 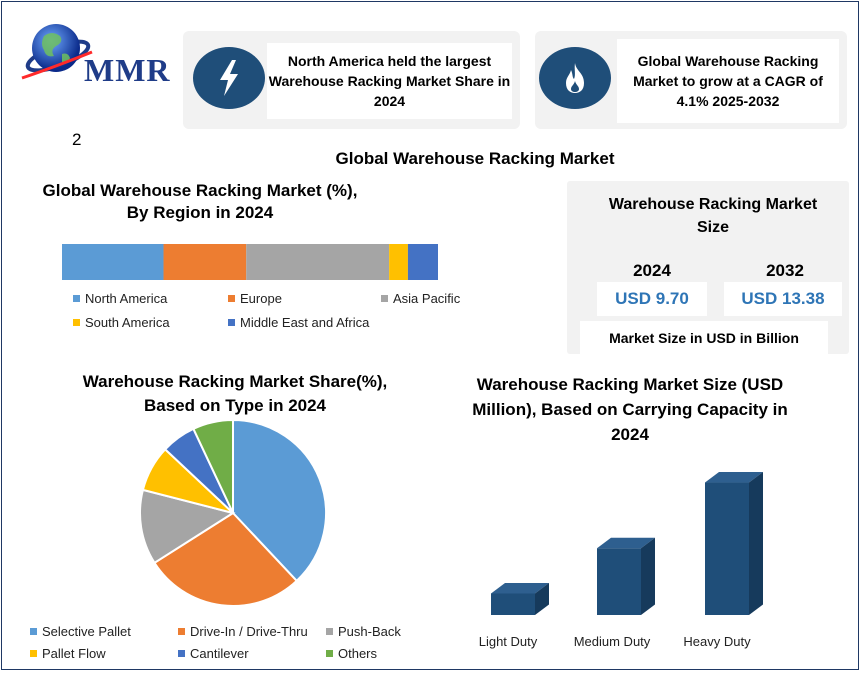 I want to click on legend-item-cantilever: Cantilever, so click(x=213, y=653).